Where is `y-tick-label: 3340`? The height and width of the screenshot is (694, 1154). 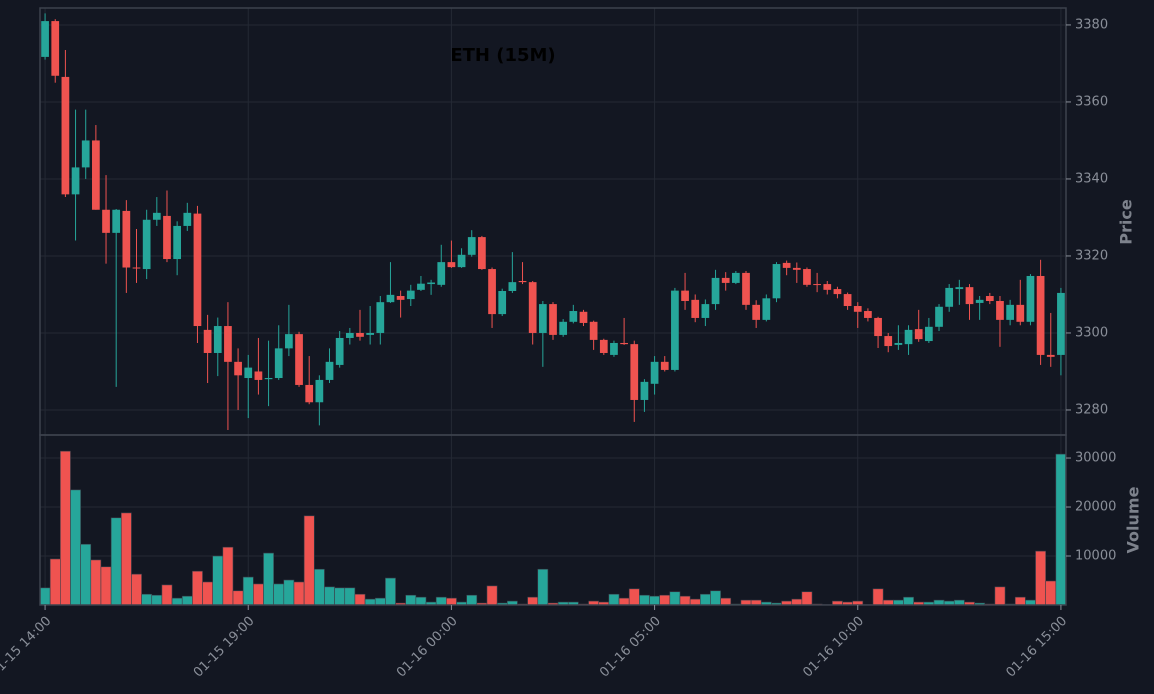 y-tick-label: 3340 is located at coordinates (1091, 178).